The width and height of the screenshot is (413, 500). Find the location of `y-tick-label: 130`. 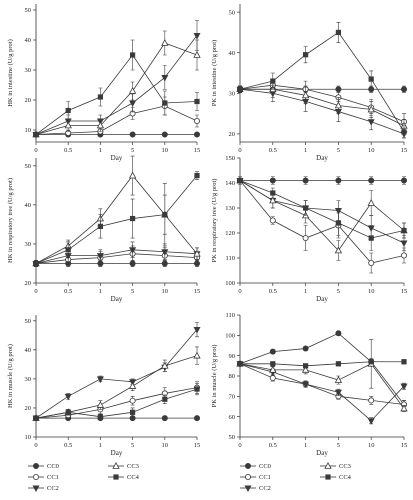

y-tick-label: 130 is located at coordinates (230, 208).